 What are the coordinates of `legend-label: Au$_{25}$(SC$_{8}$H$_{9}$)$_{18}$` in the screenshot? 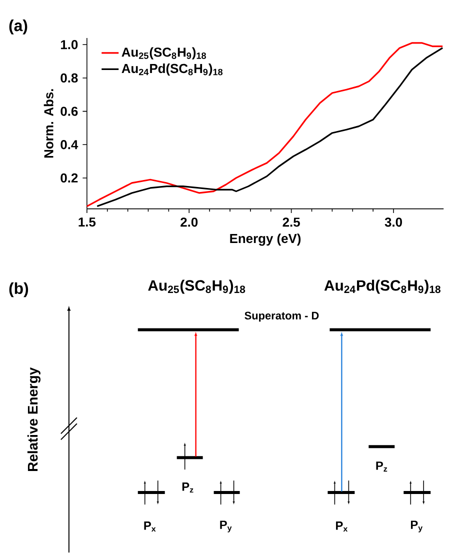 It's located at (164, 53).